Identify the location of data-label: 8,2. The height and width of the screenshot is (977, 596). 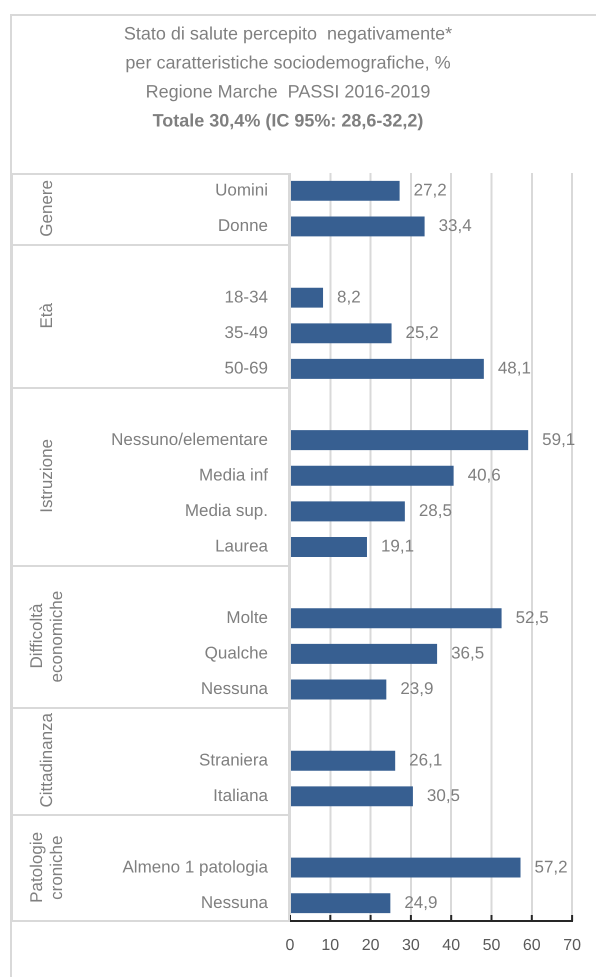
(349, 296).